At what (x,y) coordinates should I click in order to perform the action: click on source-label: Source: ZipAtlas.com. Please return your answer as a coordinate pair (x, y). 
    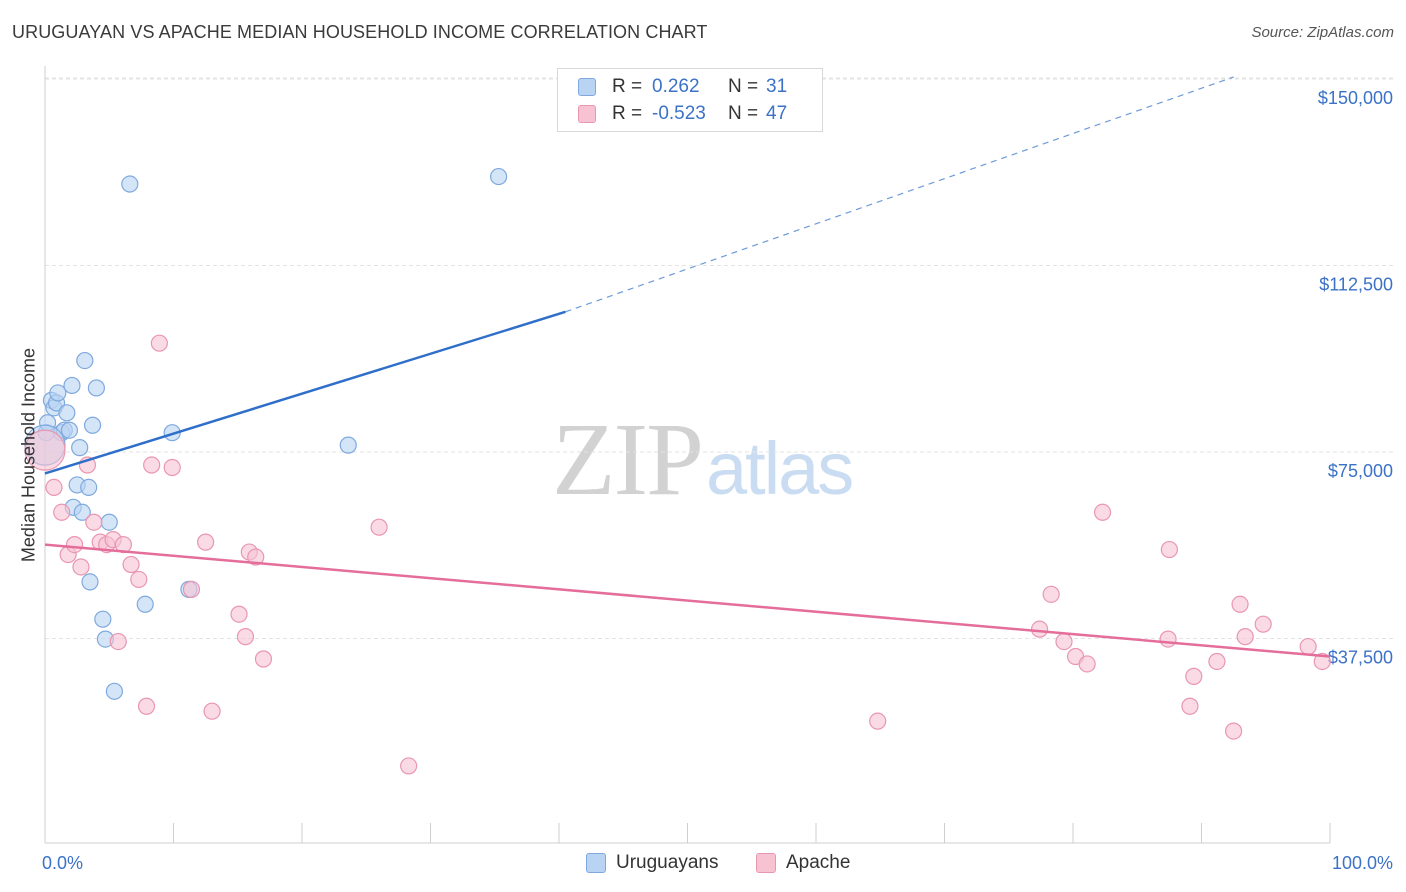
    Looking at the image, I should click on (1322, 32).